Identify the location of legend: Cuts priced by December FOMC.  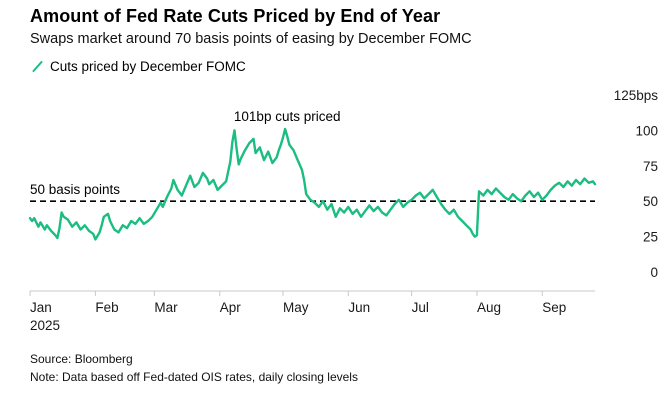
(138, 66).